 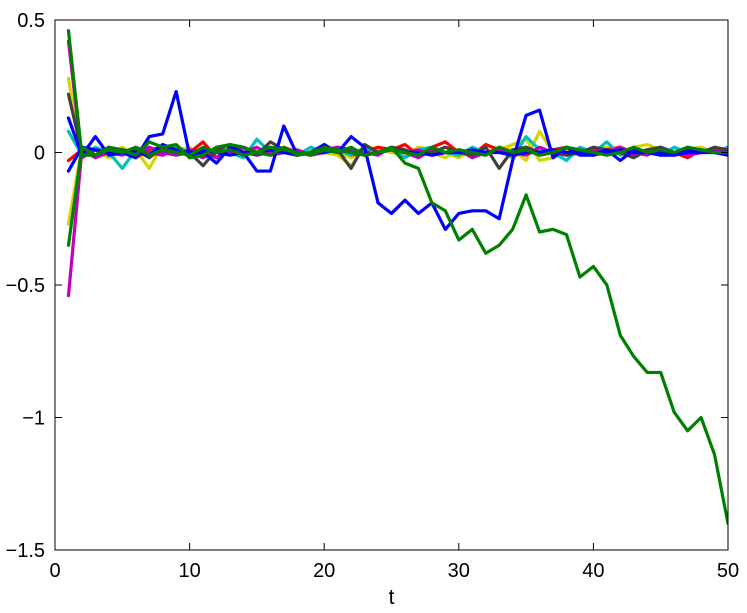 What do you see at coordinates (31, 21) in the screenshot?
I see `y-tick-label: 0.5` at bounding box center [31, 21].